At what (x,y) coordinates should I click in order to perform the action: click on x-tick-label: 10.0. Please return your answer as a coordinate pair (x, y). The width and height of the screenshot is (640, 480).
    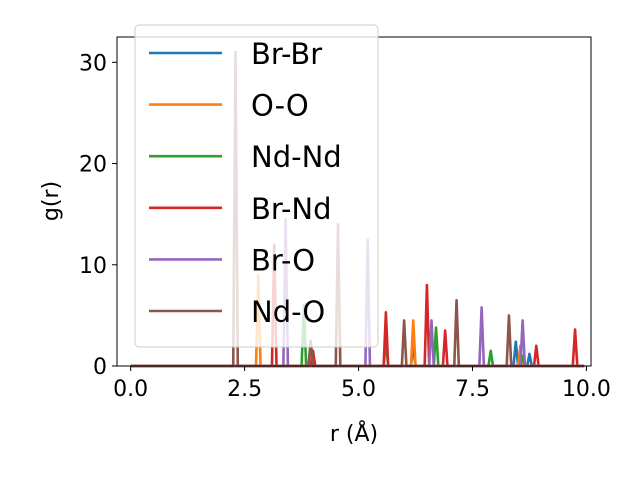
    Looking at the image, I should click on (586, 389).